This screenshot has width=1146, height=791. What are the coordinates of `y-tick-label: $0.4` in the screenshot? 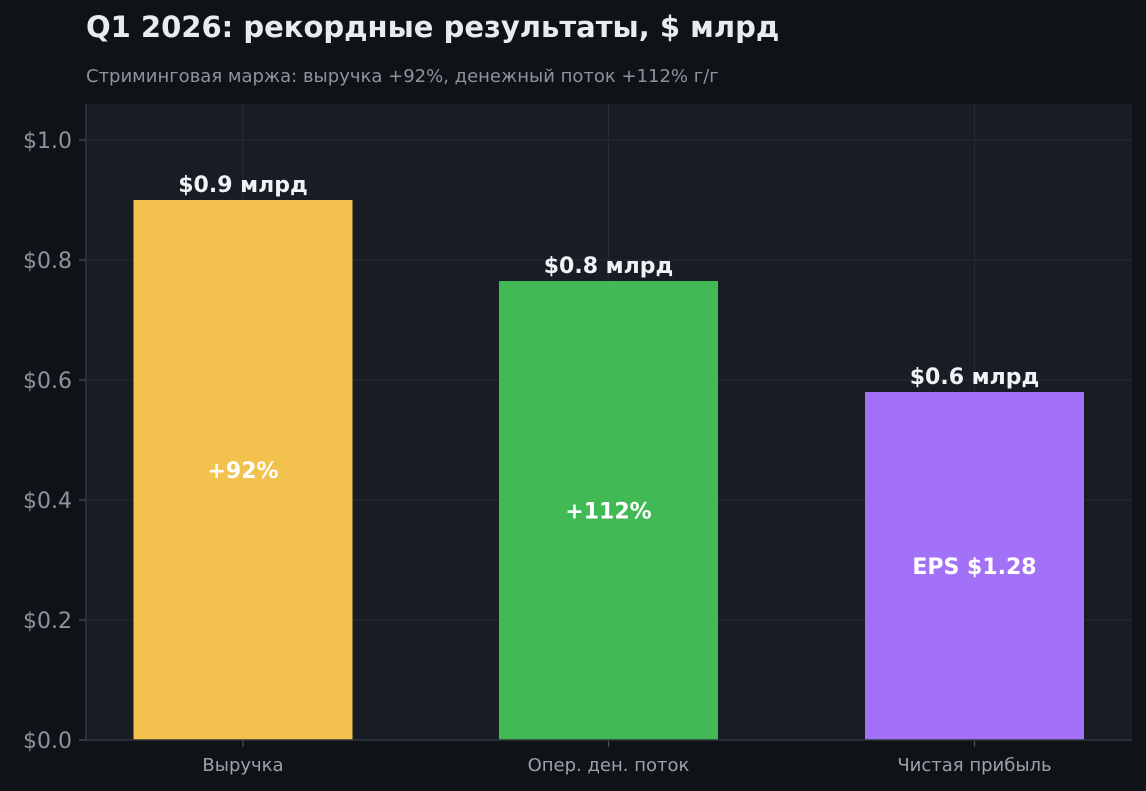 It's located at (47, 501).